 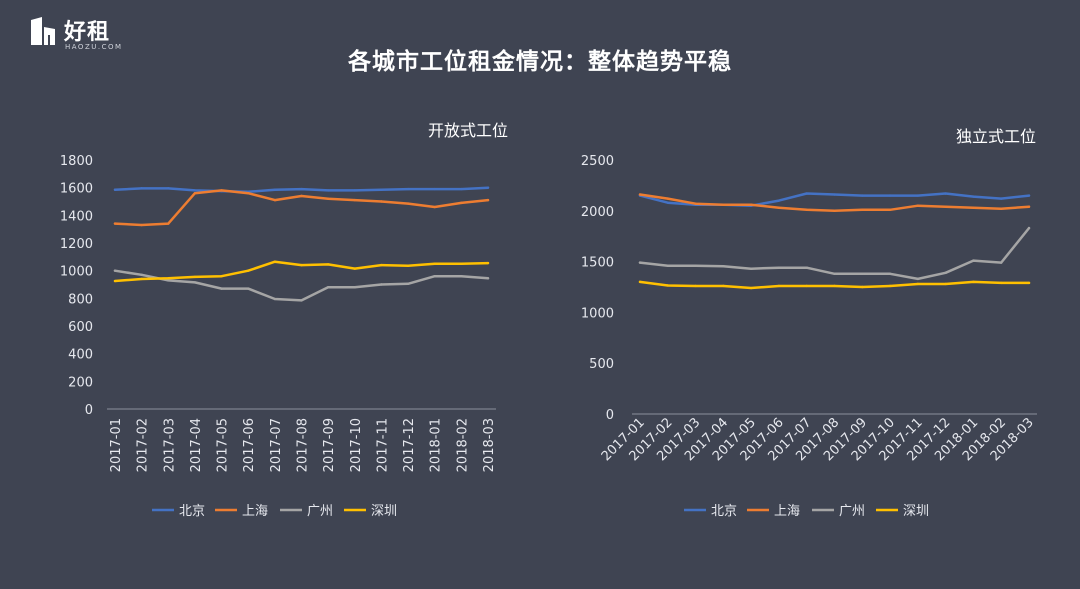 I want to click on x-tick-label-open: 2017-10, so click(x=356, y=445).